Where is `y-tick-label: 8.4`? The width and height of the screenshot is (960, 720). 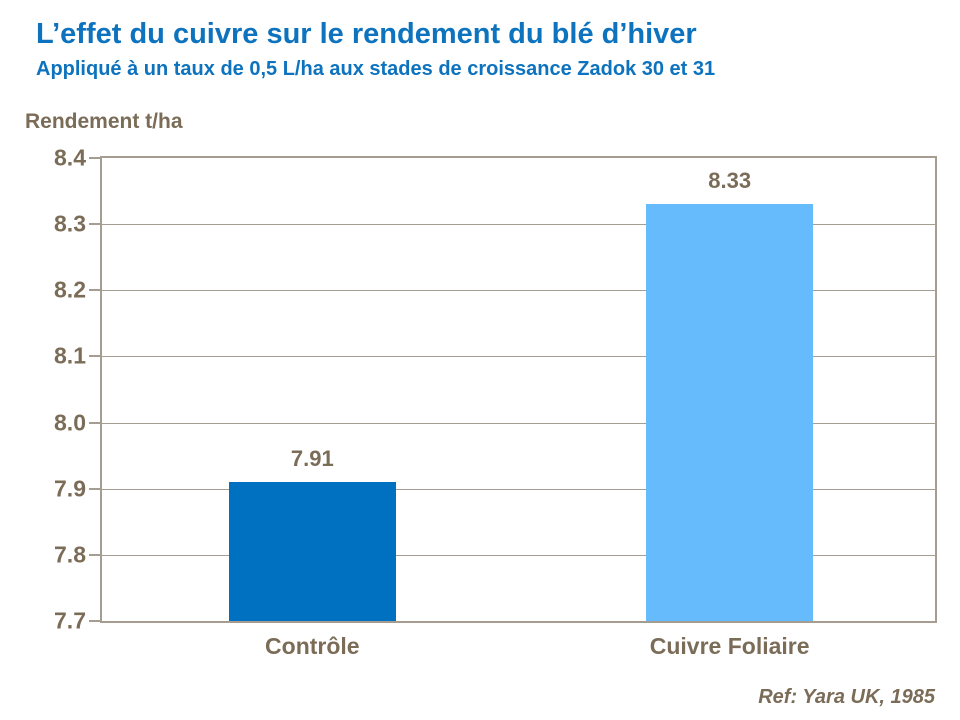 y-tick-label: 8.4 is located at coordinates (70, 157).